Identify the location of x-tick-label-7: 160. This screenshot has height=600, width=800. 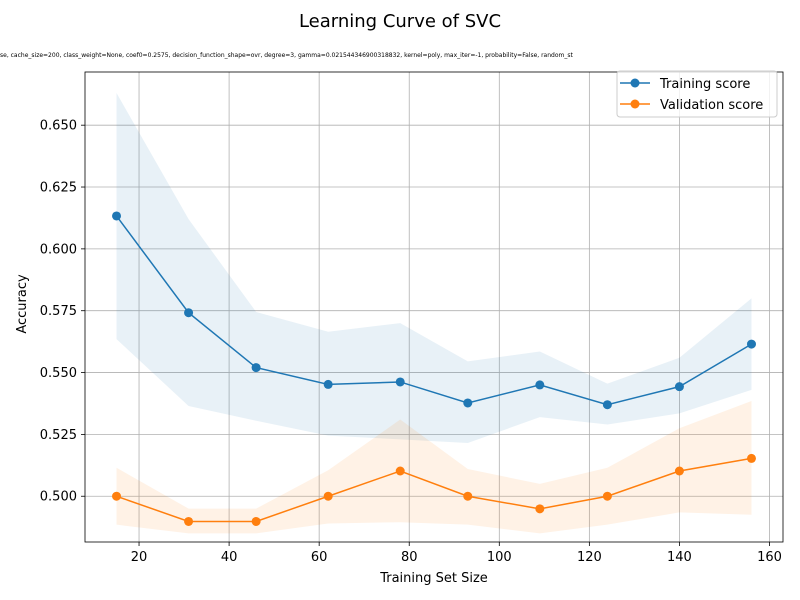
(769, 557).